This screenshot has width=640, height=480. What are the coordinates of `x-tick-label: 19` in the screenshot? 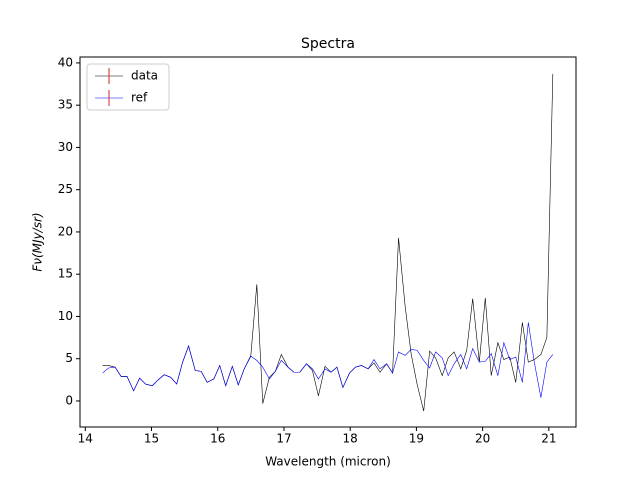 It's located at (416, 439).